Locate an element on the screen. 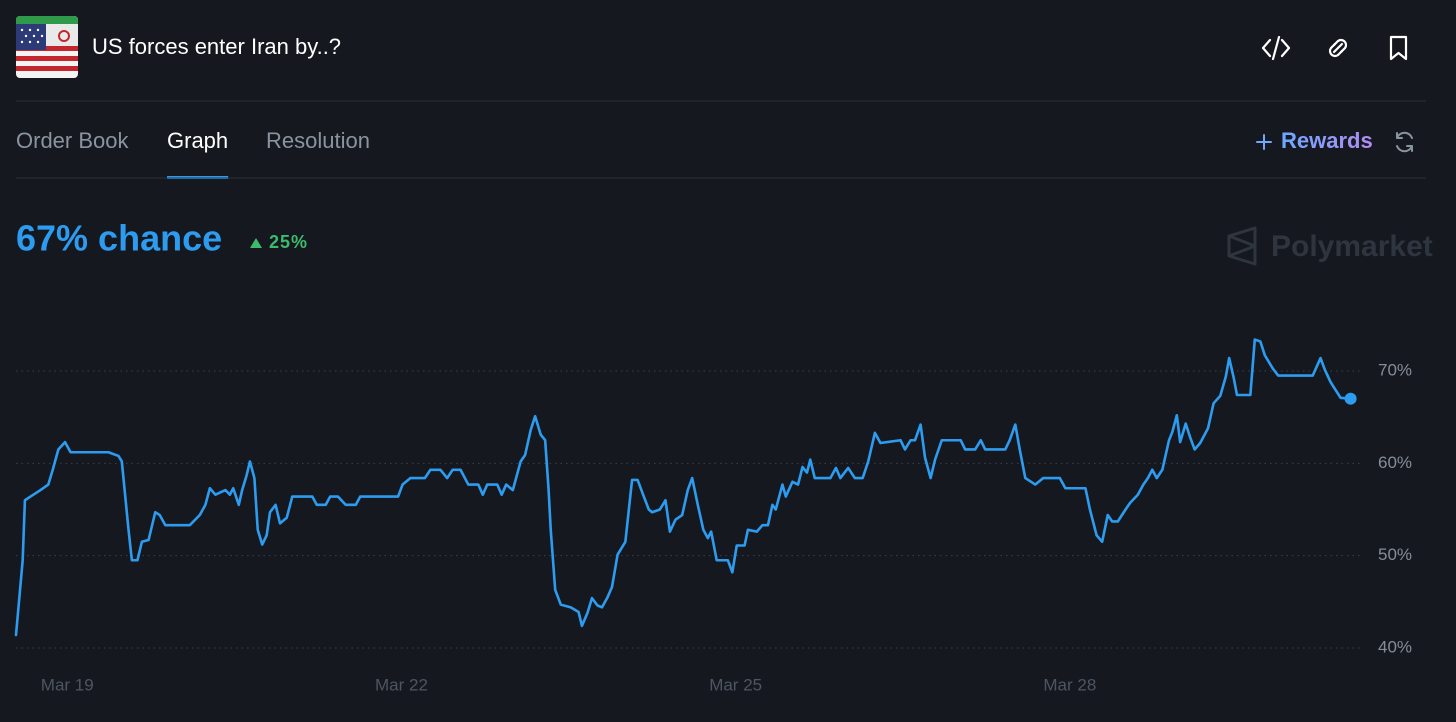  y-tick-label: 40% is located at coordinates (1395, 646).